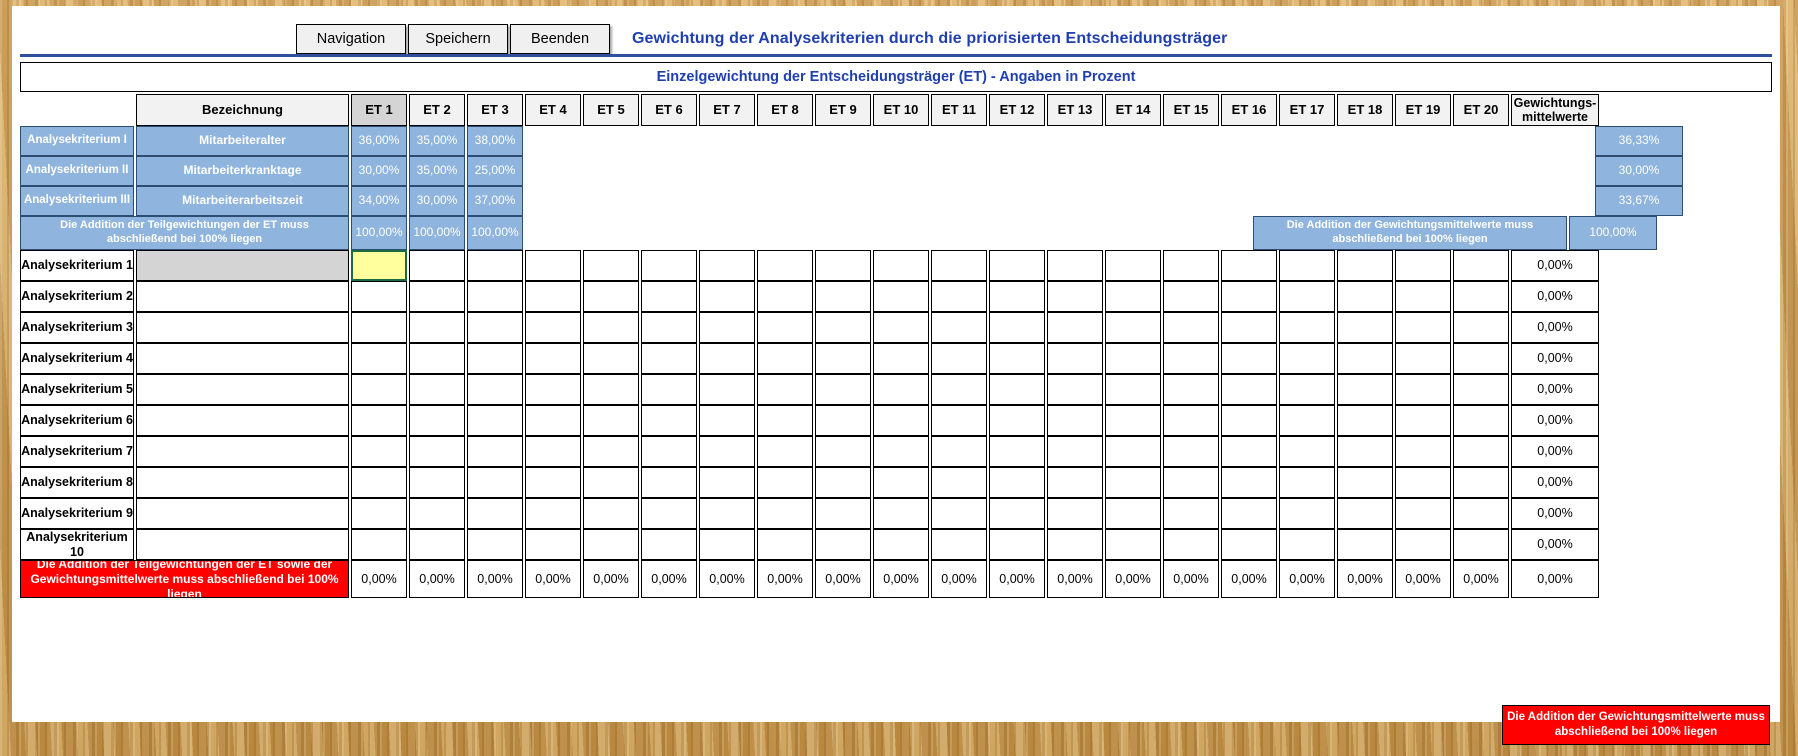 The image size is (1798, 756). What do you see at coordinates (437, 110) in the screenshot?
I see `header-et-2: ET 2` at bounding box center [437, 110].